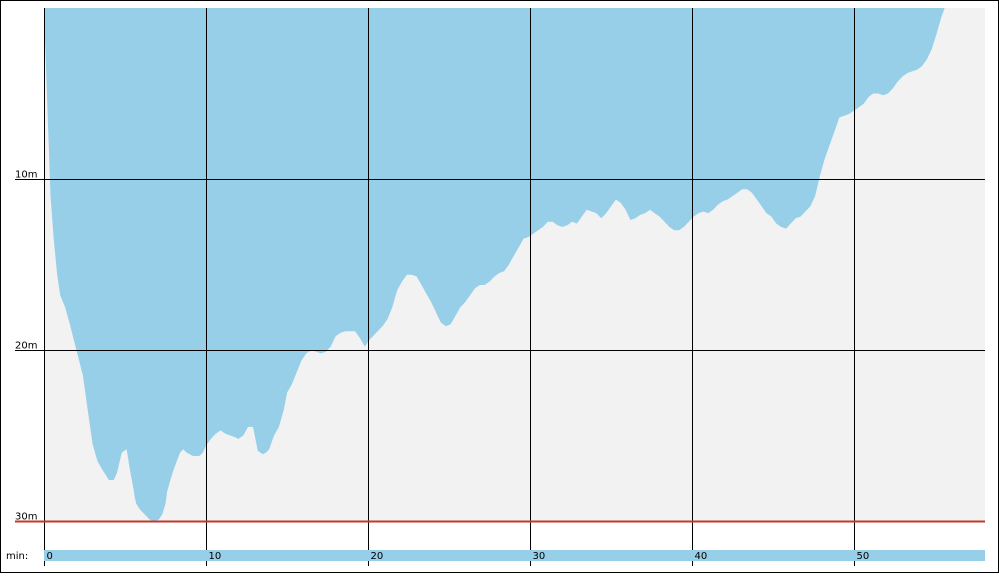 The image size is (999, 577). Describe the element at coordinates (26, 175) in the screenshot. I see `y-tick-label-10m: 10m` at that location.